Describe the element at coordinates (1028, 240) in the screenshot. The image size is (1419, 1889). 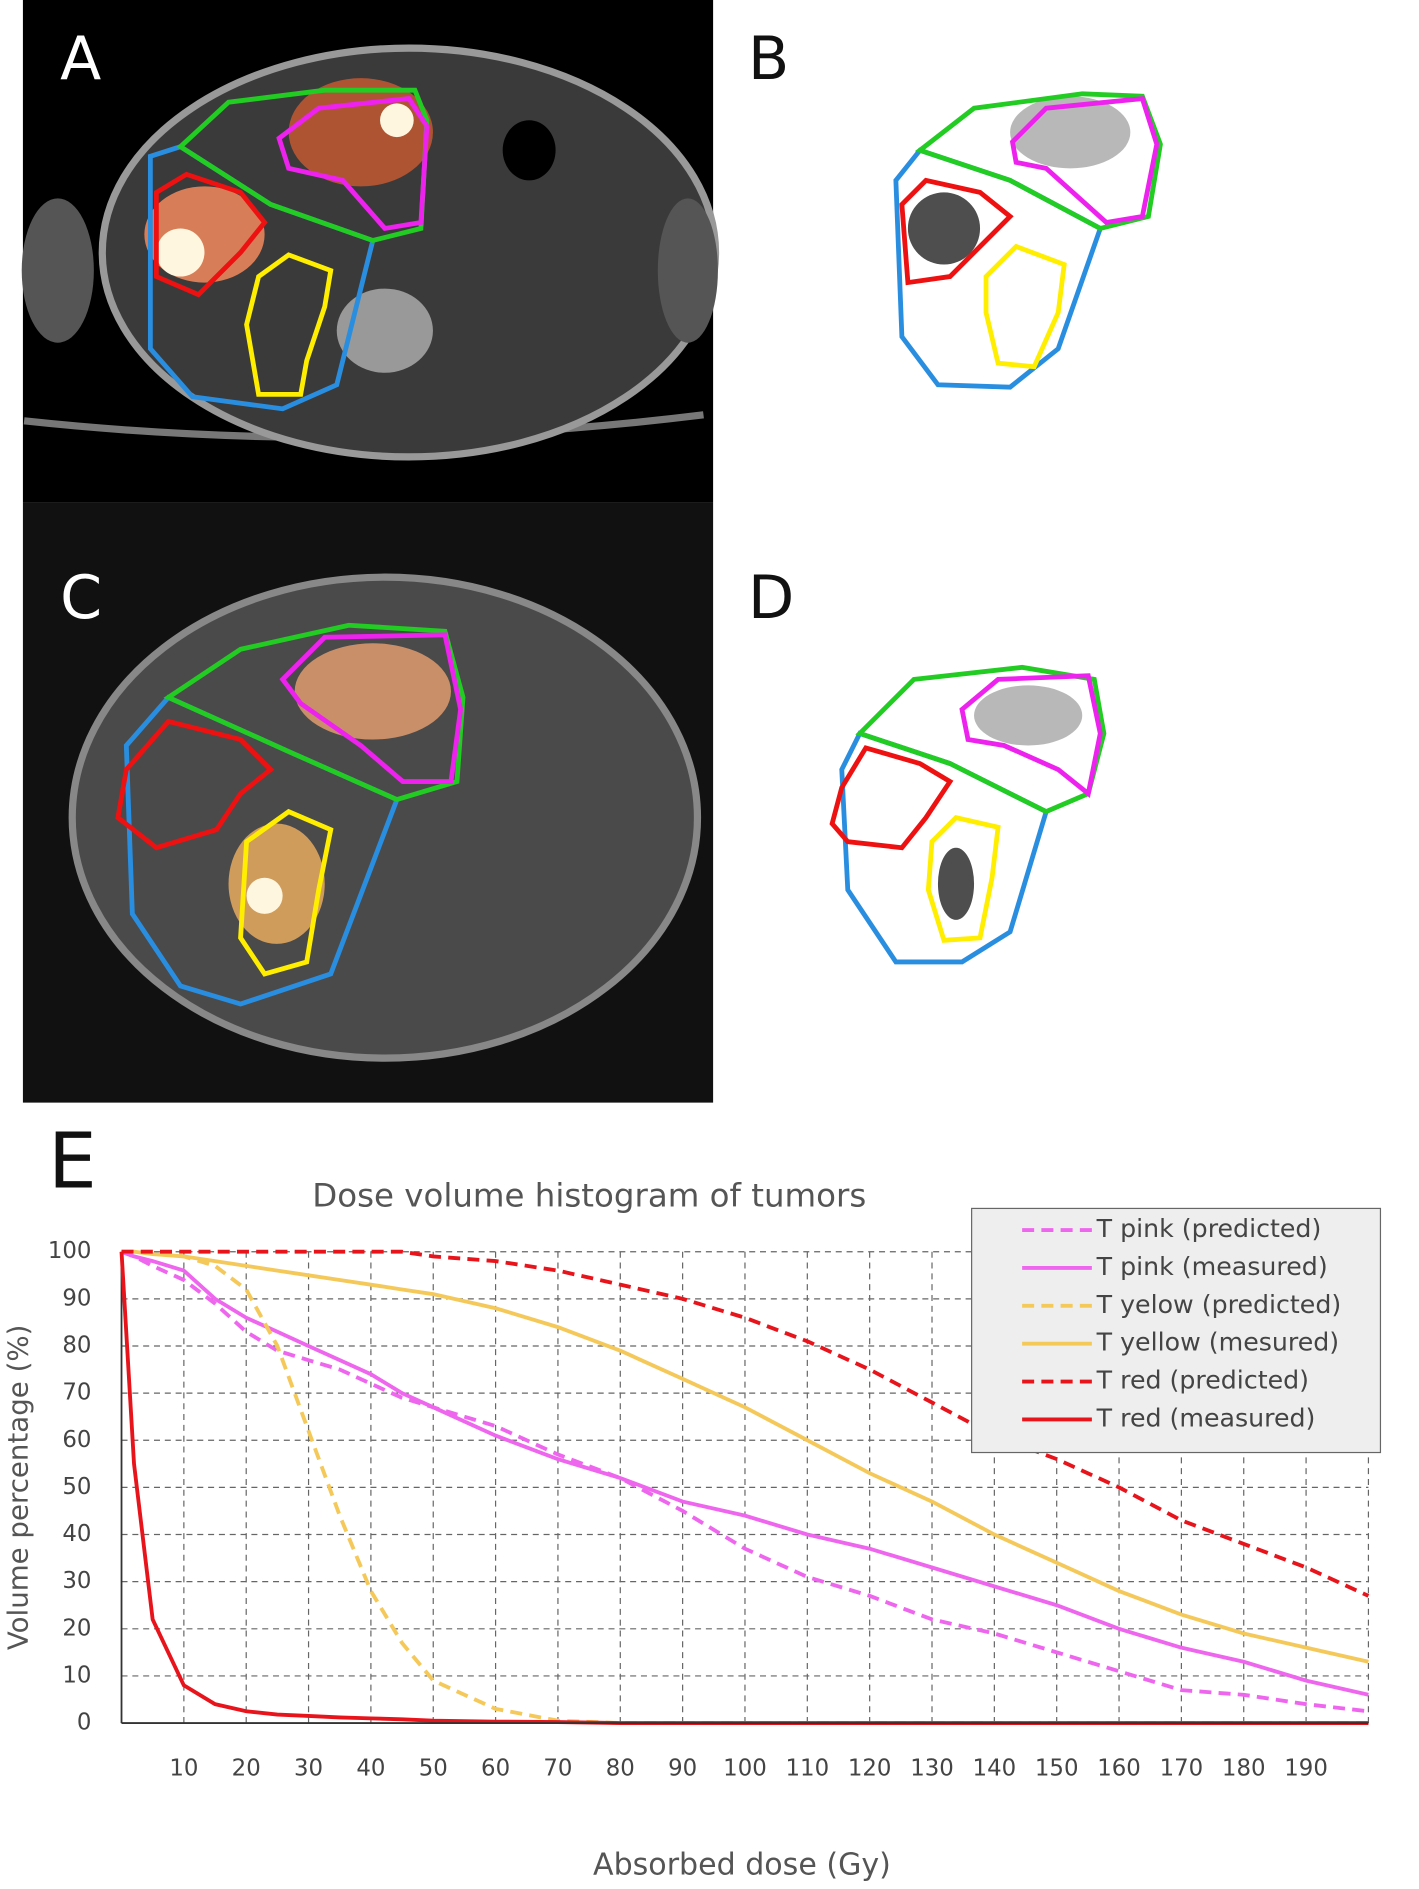
I see `panel-b-image` at that location.